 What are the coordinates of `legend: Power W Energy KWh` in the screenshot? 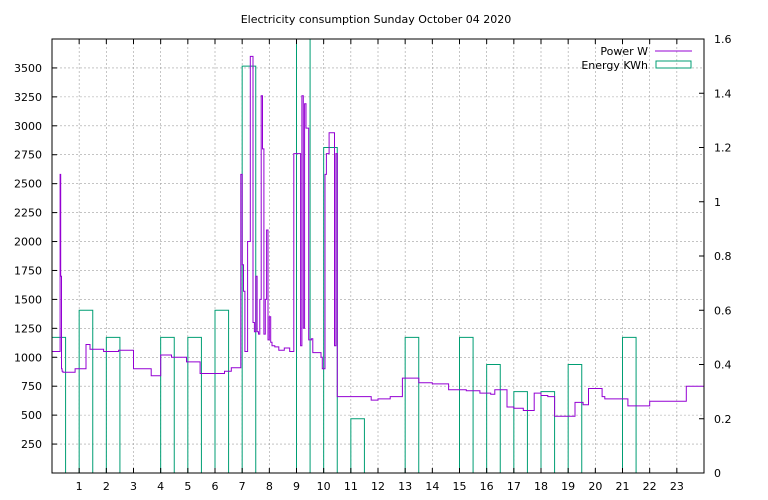 It's located at (636, 58).